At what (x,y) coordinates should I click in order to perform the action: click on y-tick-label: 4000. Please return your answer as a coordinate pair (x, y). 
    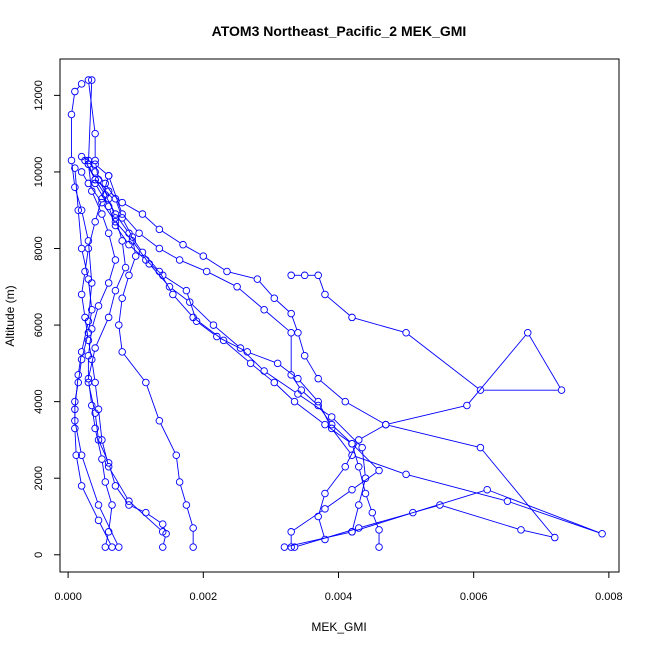
    Looking at the image, I should click on (39, 401).